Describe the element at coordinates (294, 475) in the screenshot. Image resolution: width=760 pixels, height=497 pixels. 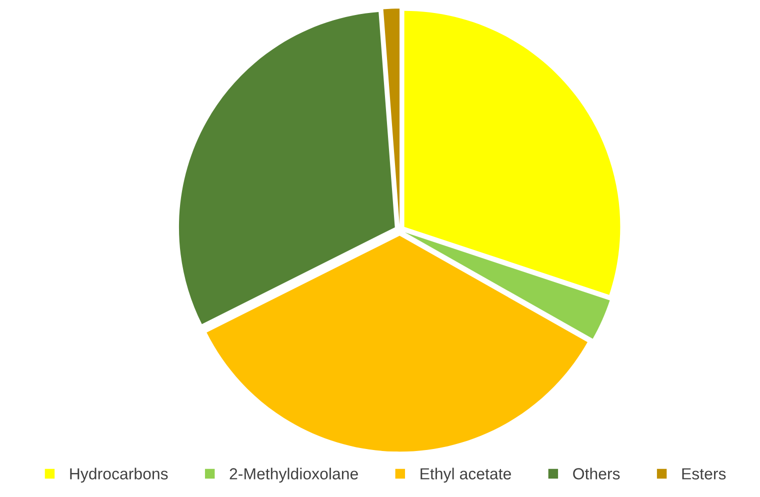
I see `legend-label: 2-Methyldioxolane` at that location.